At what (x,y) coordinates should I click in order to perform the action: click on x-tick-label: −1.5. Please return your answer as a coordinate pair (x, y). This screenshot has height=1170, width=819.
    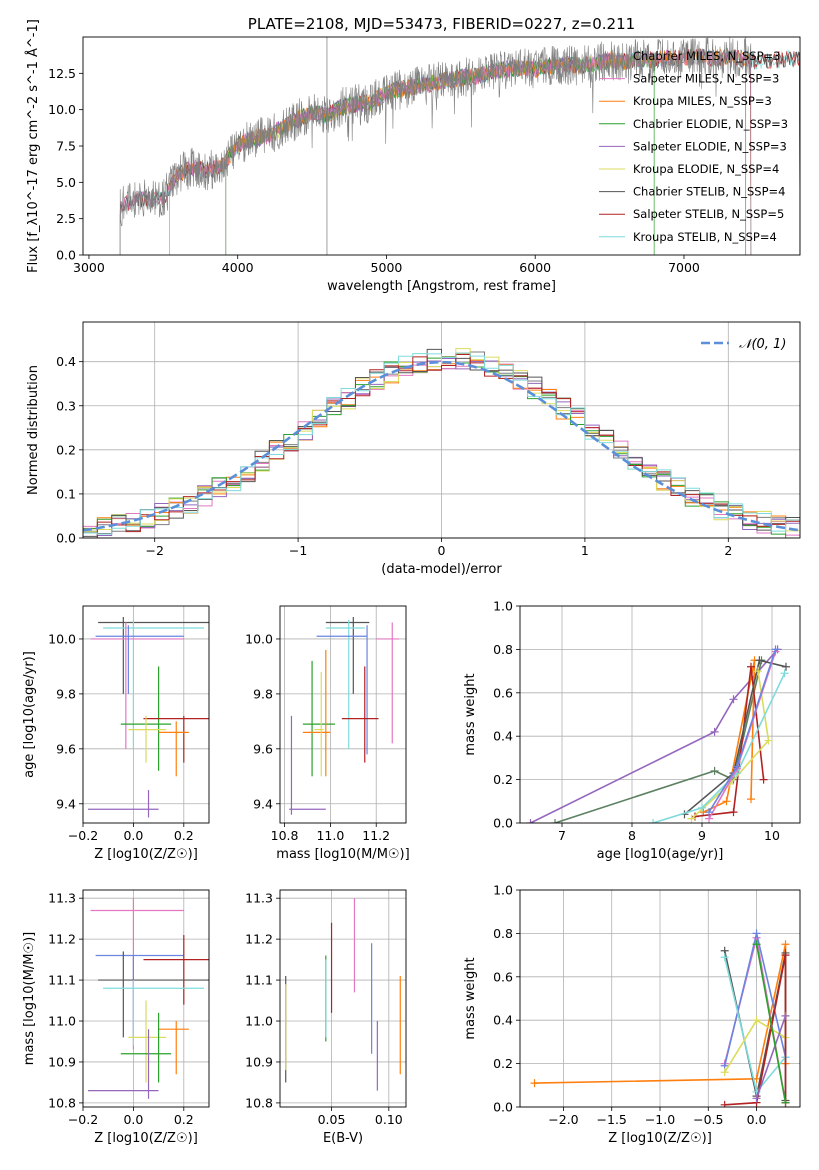
    Looking at the image, I should click on (612, 1119).